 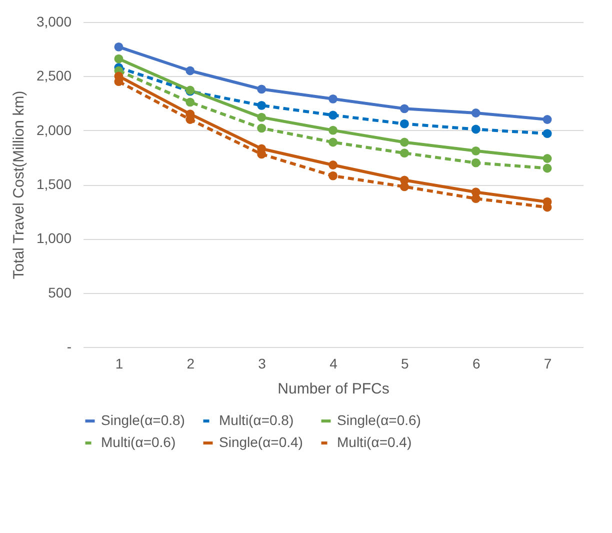 I want to click on x-tick-label: 5, so click(x=405, y=364).